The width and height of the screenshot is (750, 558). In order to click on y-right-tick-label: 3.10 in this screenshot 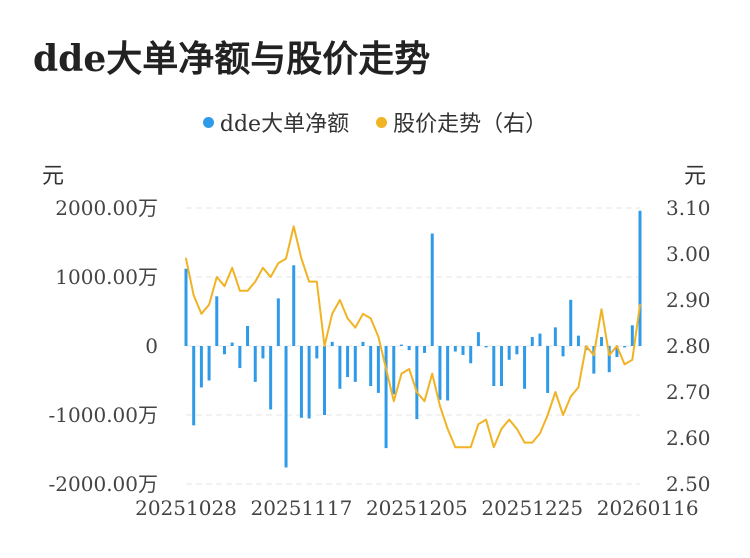, I will do `click(688, 208)`.